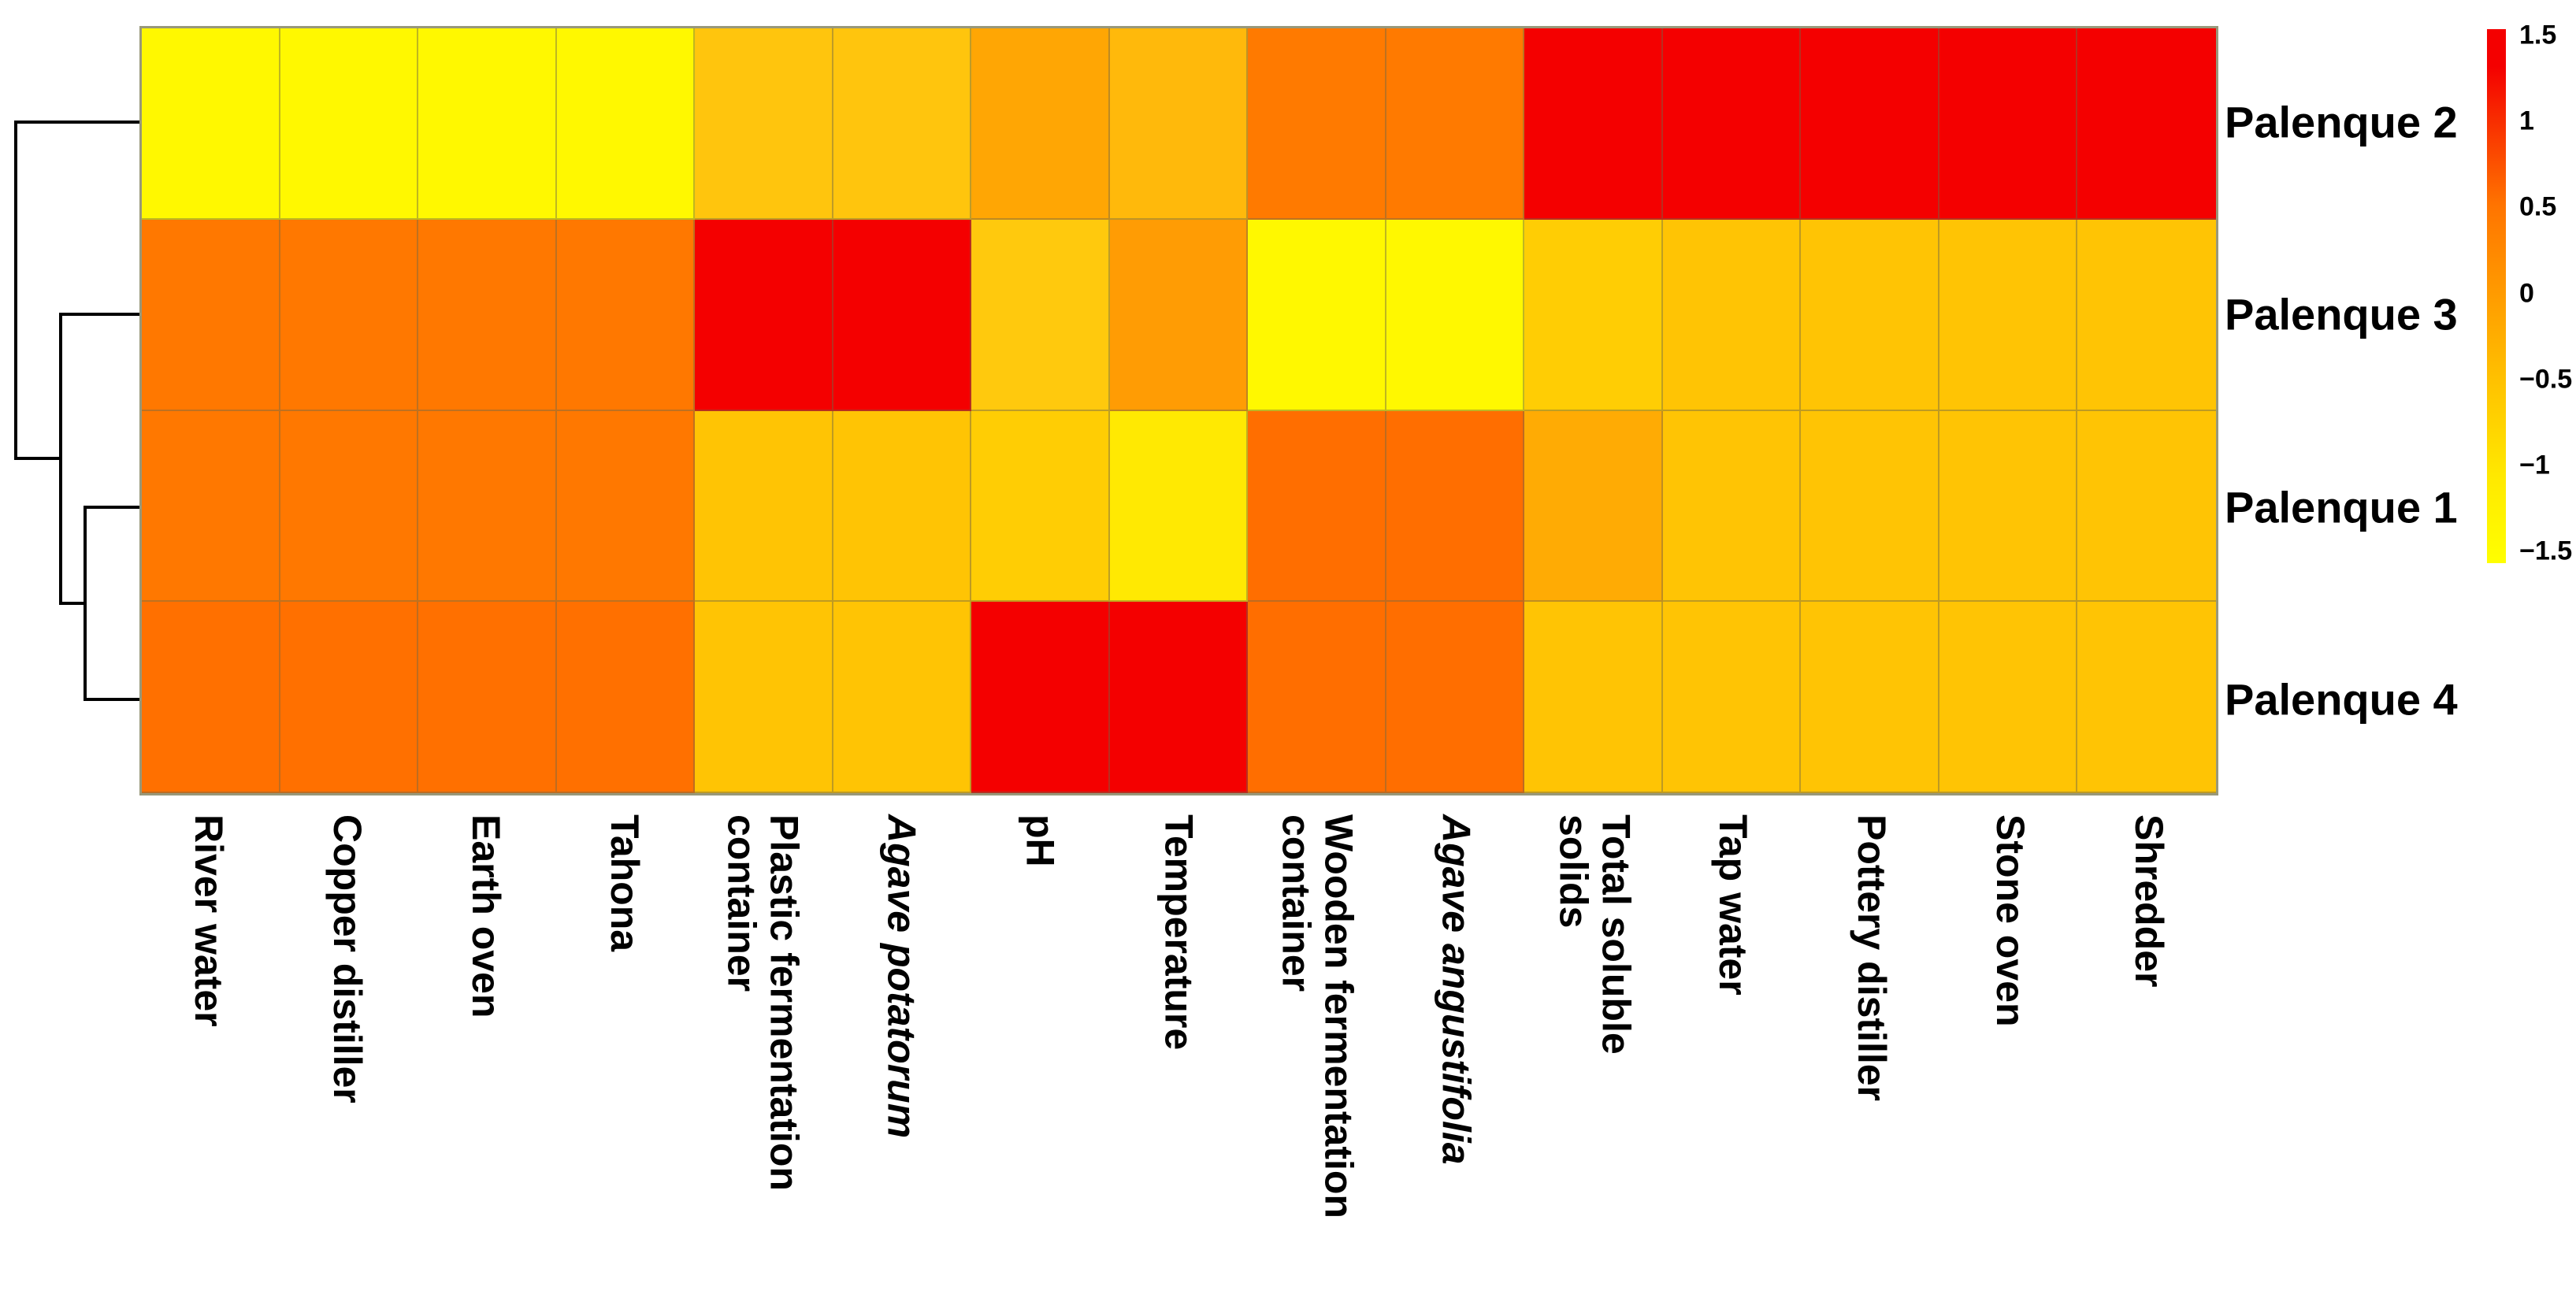  I want to click on column-label-river-water: River water, so click(208, 920).